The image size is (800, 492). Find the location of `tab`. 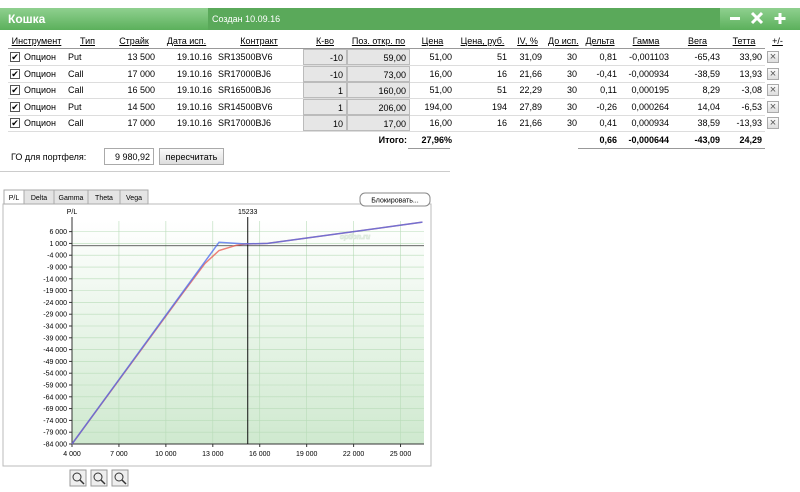

tab is located at coordinates (134, 197).